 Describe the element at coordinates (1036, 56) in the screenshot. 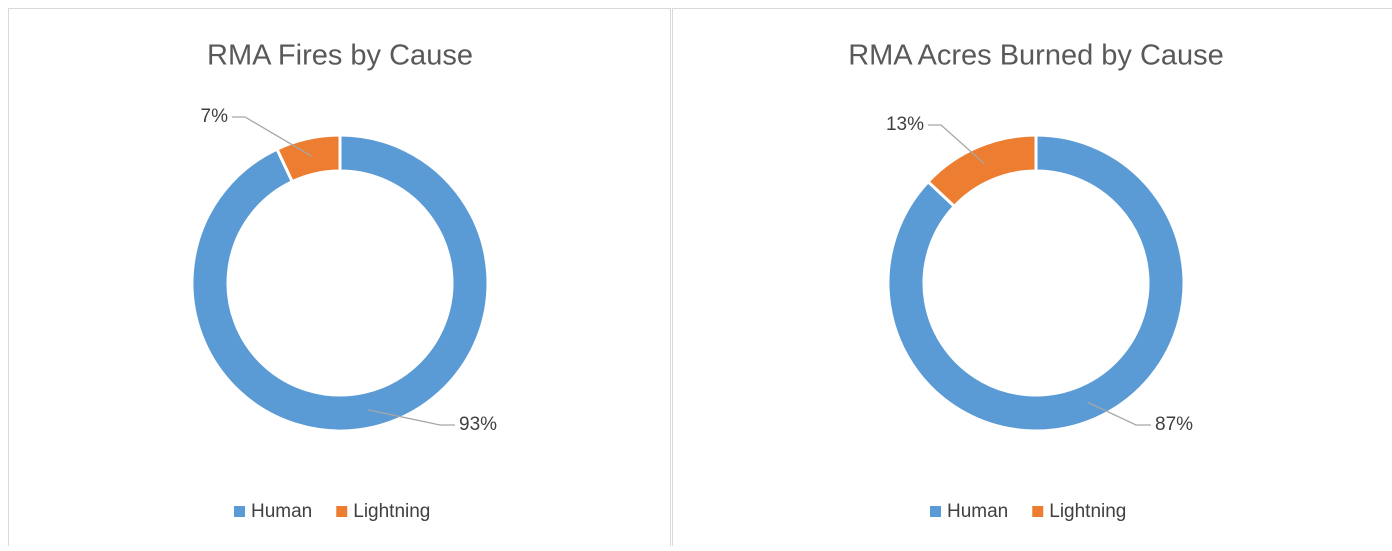

I see `chart-title: RMA Acres Burned by Cause` at that location.